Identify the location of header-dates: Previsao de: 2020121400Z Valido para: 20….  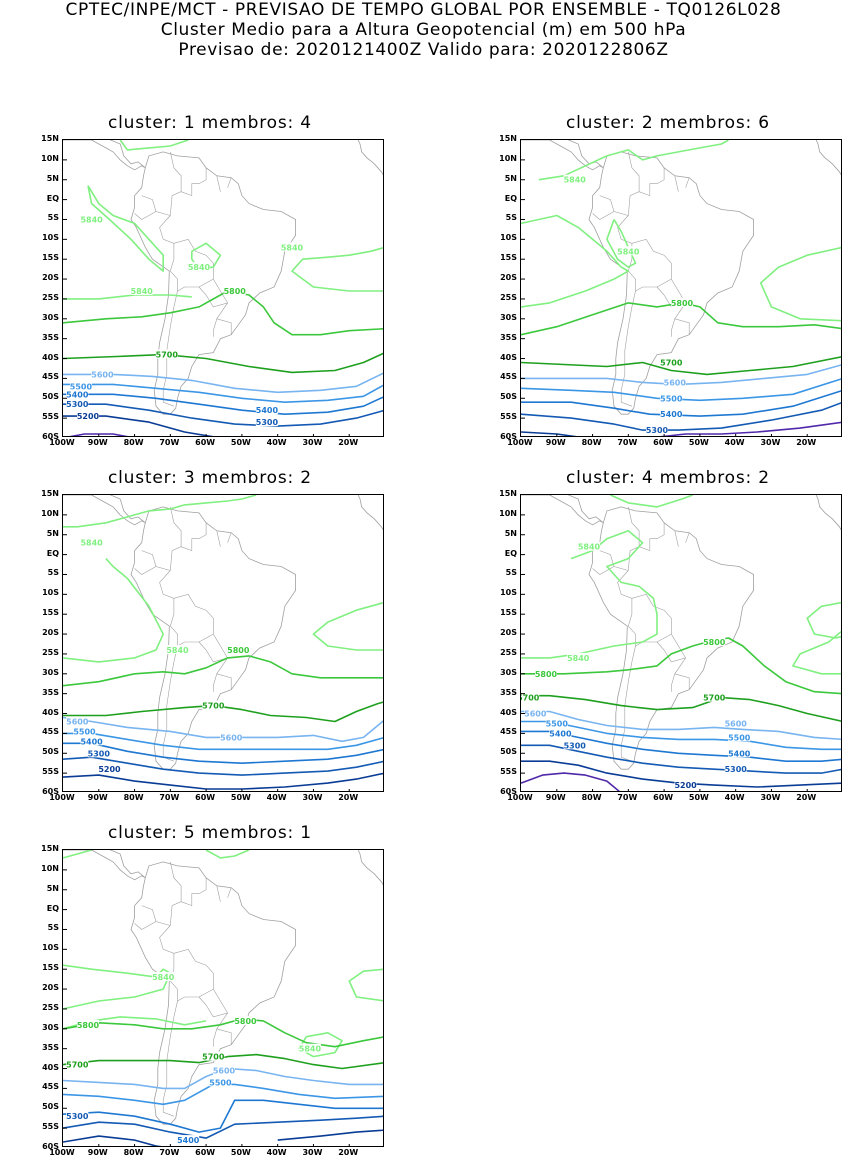
(423, 50).